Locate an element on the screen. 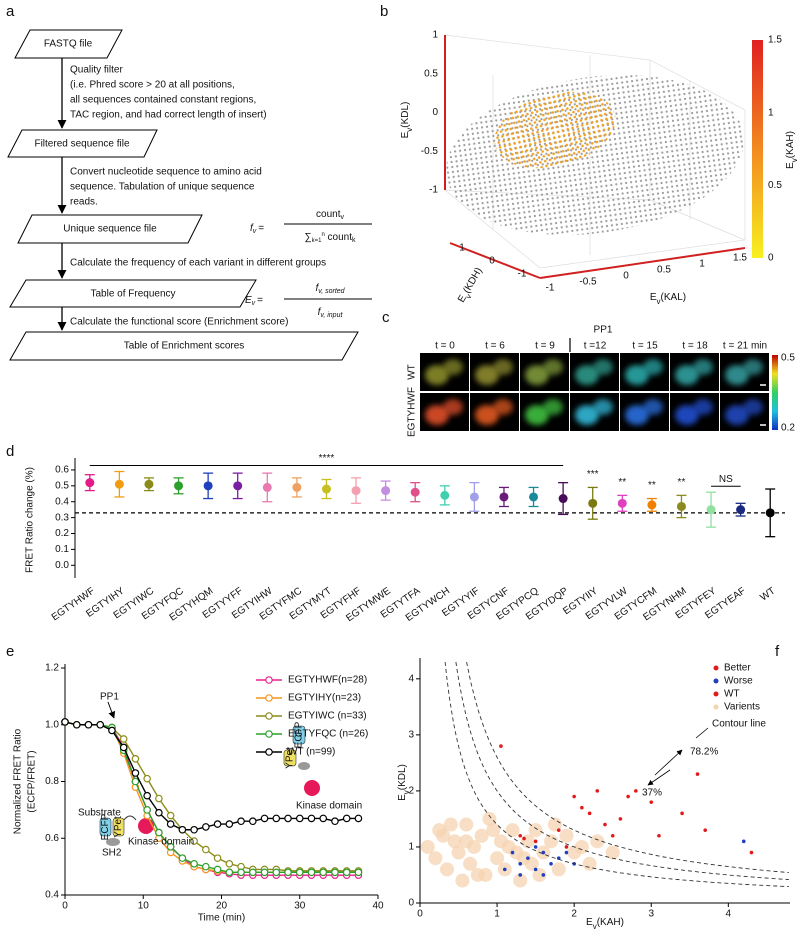  formula-part: k is located at coordinates (354, 240).